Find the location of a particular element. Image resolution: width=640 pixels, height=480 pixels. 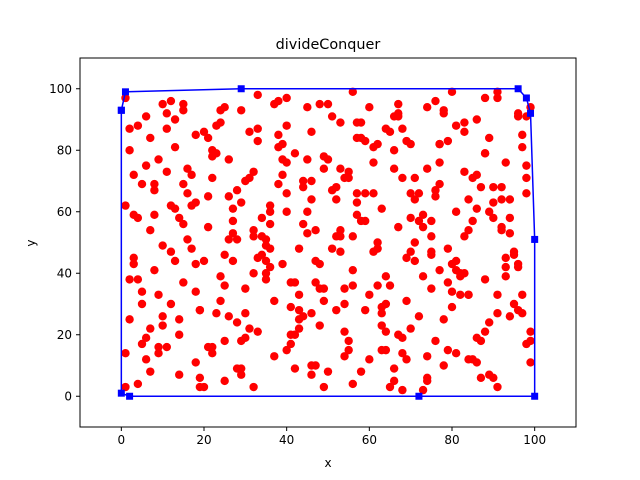

y-axis-label: y is located at coordinates (31, 242).